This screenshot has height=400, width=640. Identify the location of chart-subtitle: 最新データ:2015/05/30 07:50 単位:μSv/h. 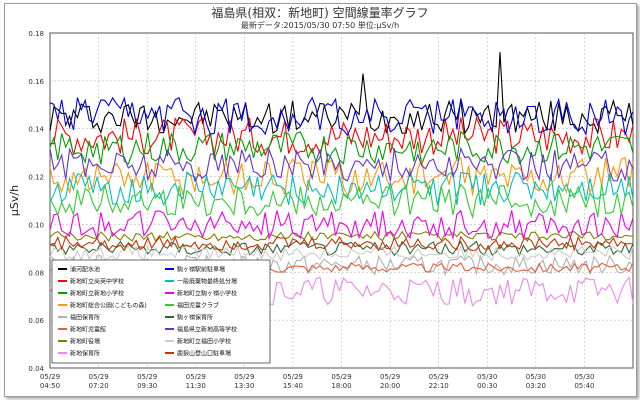
(320, 25).